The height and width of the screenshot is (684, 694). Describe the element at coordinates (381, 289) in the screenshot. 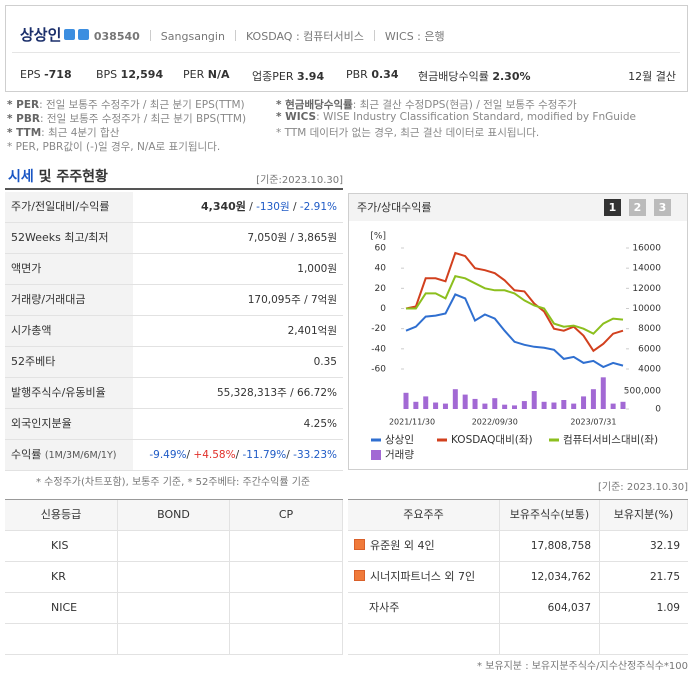

I see `y-tick-label: 20` at that location.